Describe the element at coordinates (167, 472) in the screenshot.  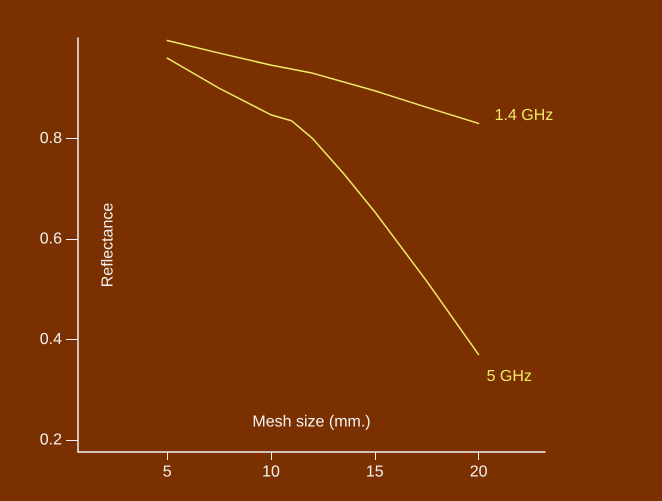
I see `x-tick-label: 5` at that location.